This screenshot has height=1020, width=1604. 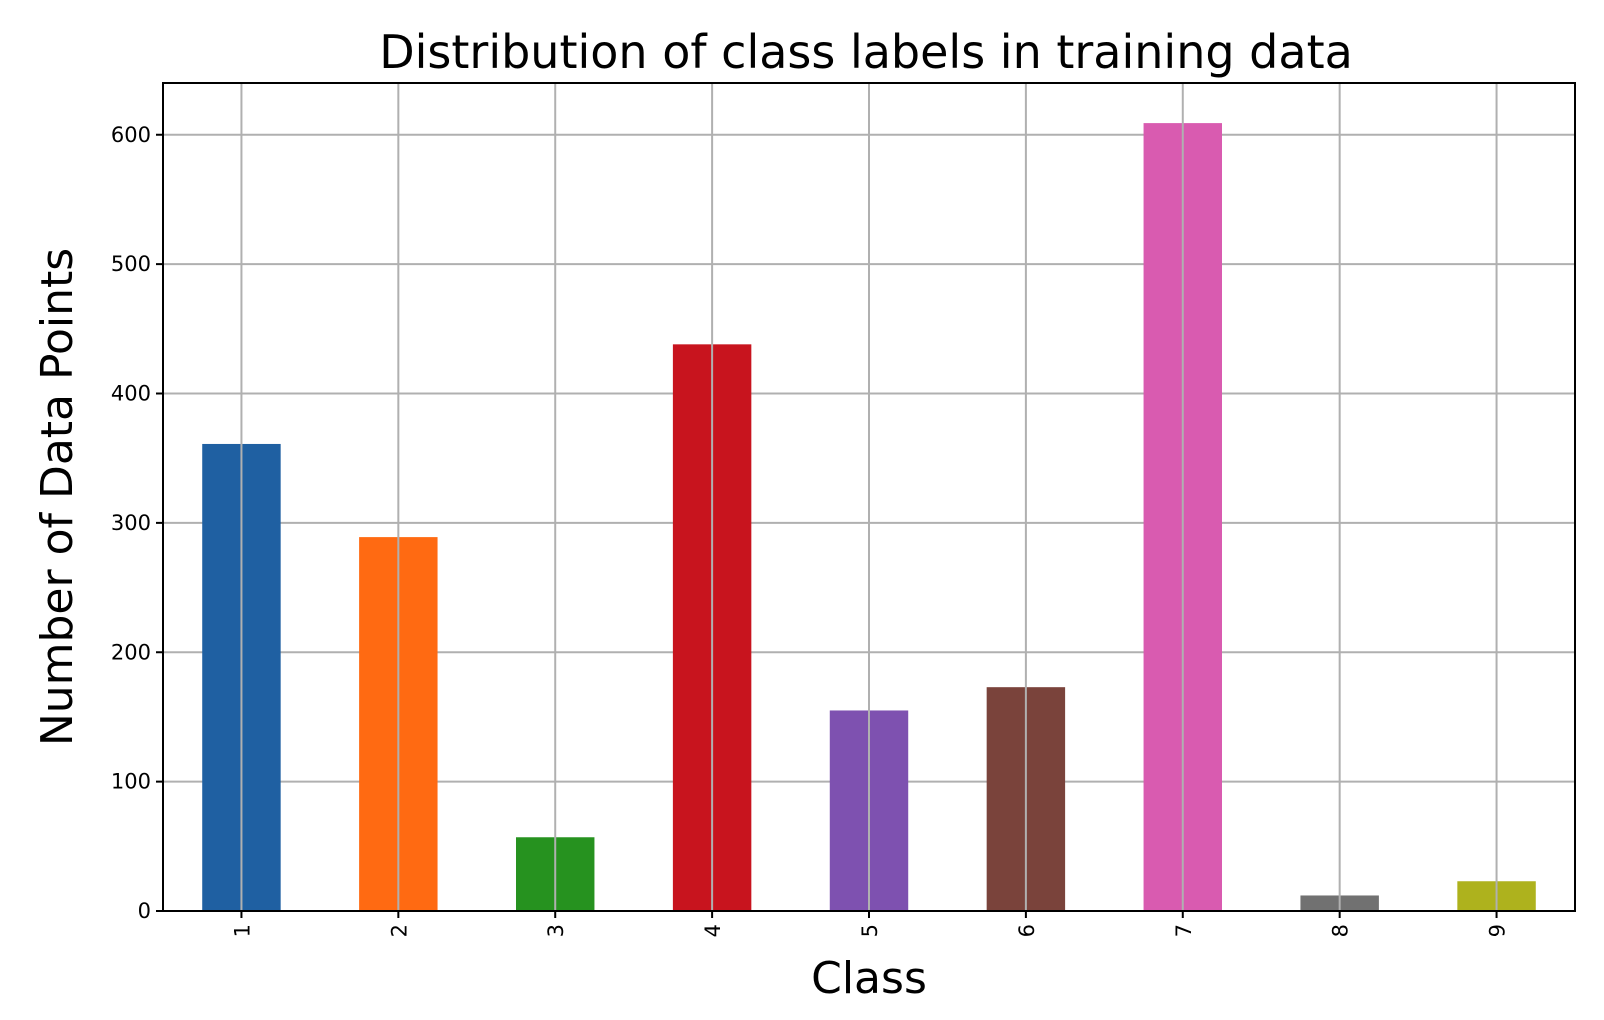 What do you see at coordinates (131, 523) in the screenshot?
I see `y-tick-label: 300` at bounding box center [131, 523].